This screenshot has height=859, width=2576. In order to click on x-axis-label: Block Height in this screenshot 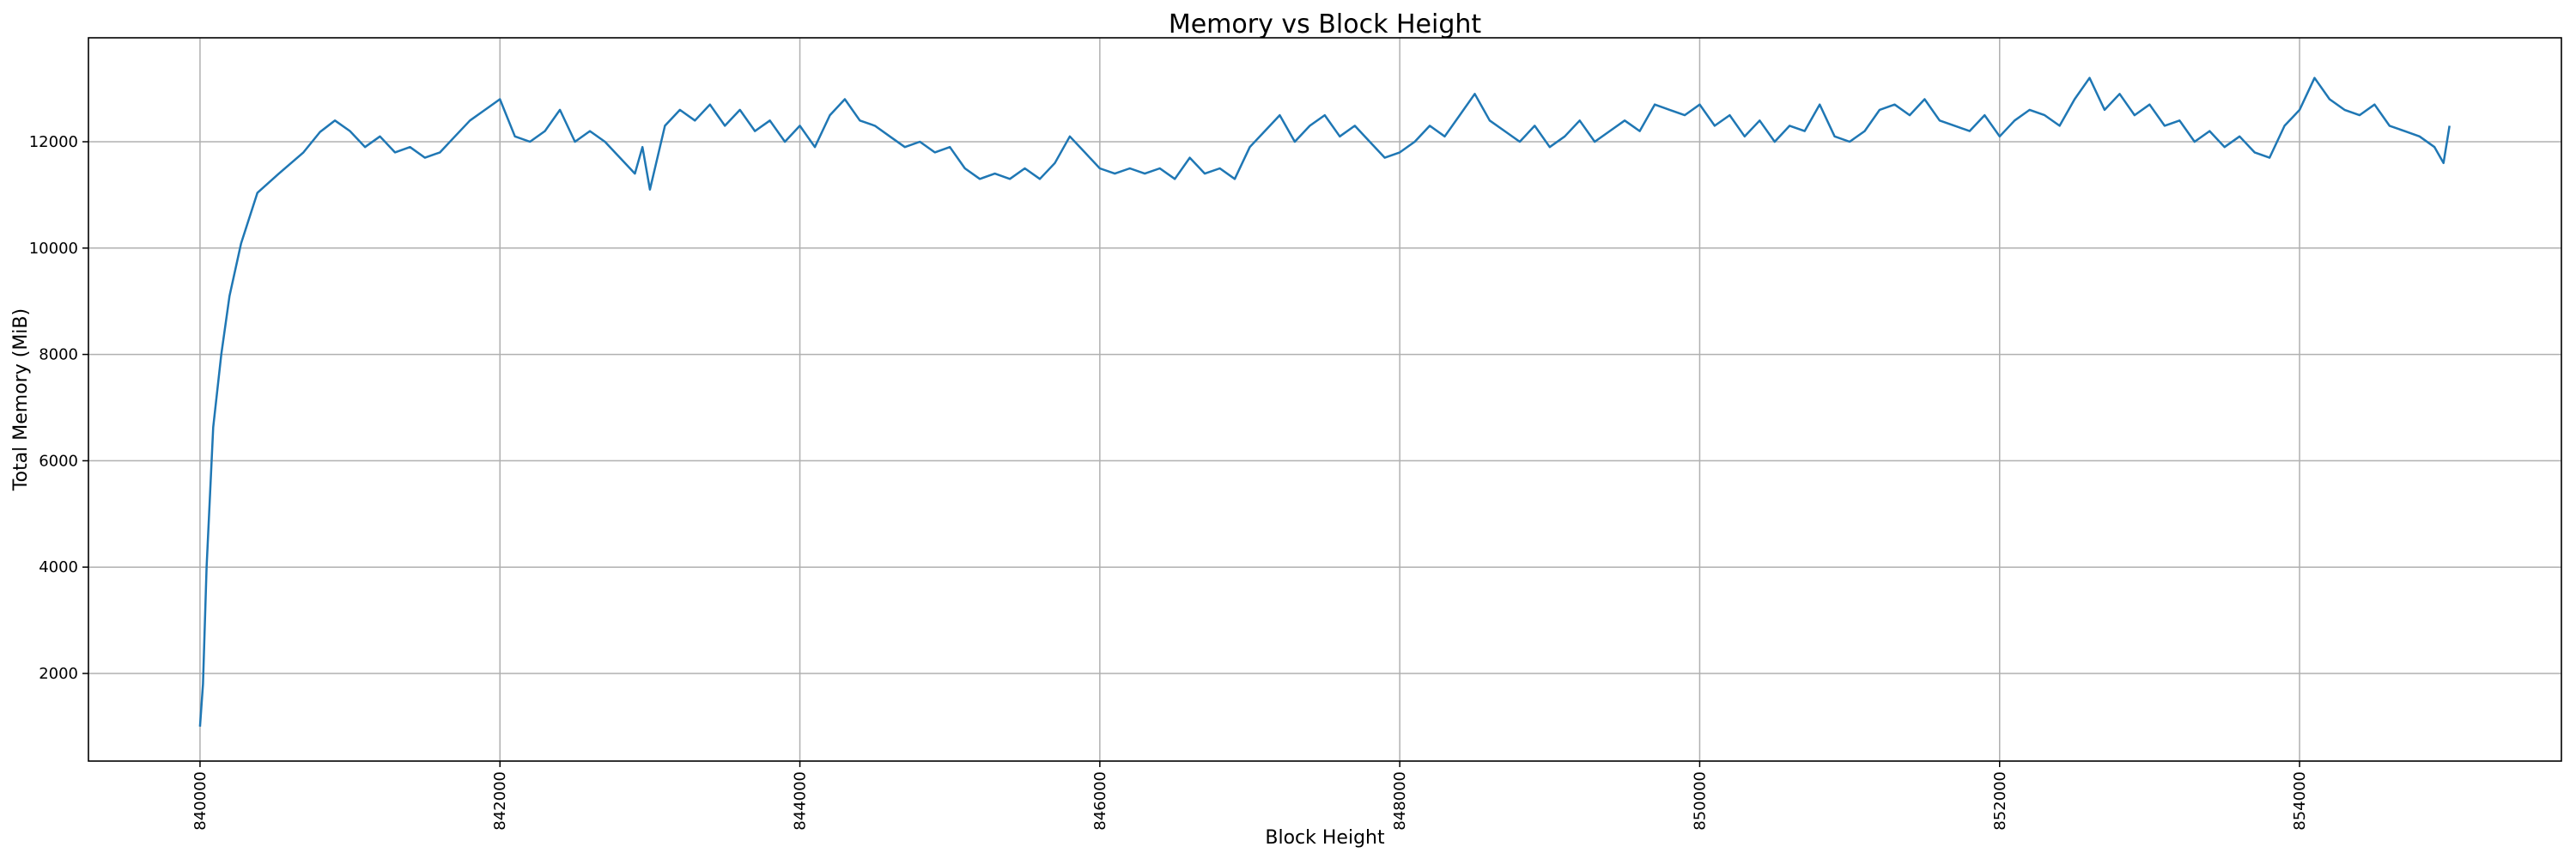, I will do `click(1325, 838)`.